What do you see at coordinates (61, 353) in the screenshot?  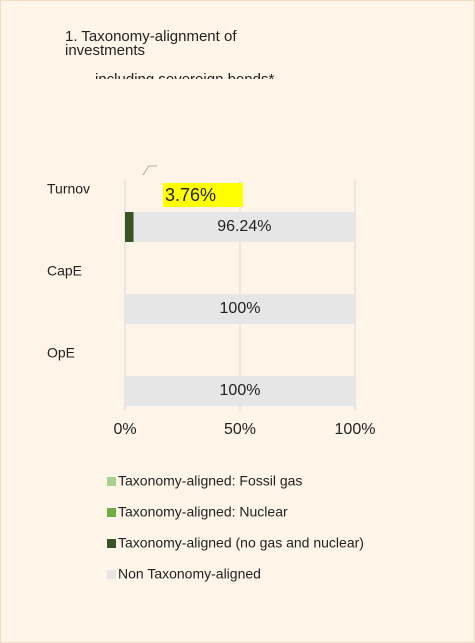 I see `y-tick-label: OpE` at bounding box center [61, 353].